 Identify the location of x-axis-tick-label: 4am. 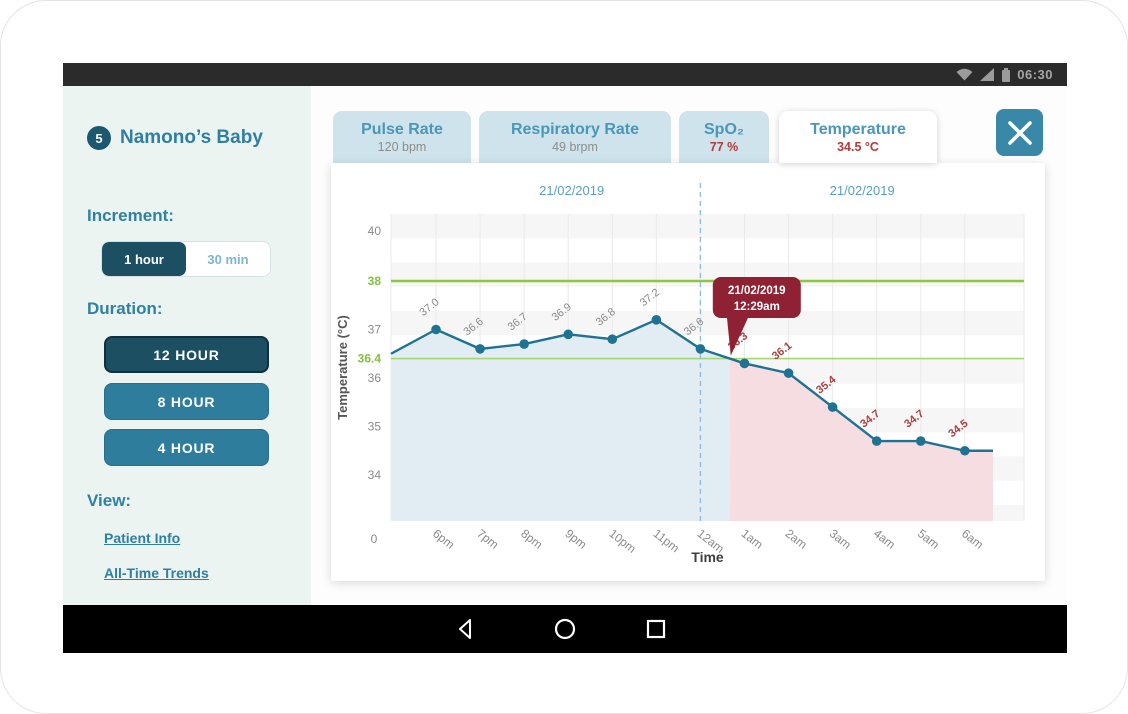
(884, 538).